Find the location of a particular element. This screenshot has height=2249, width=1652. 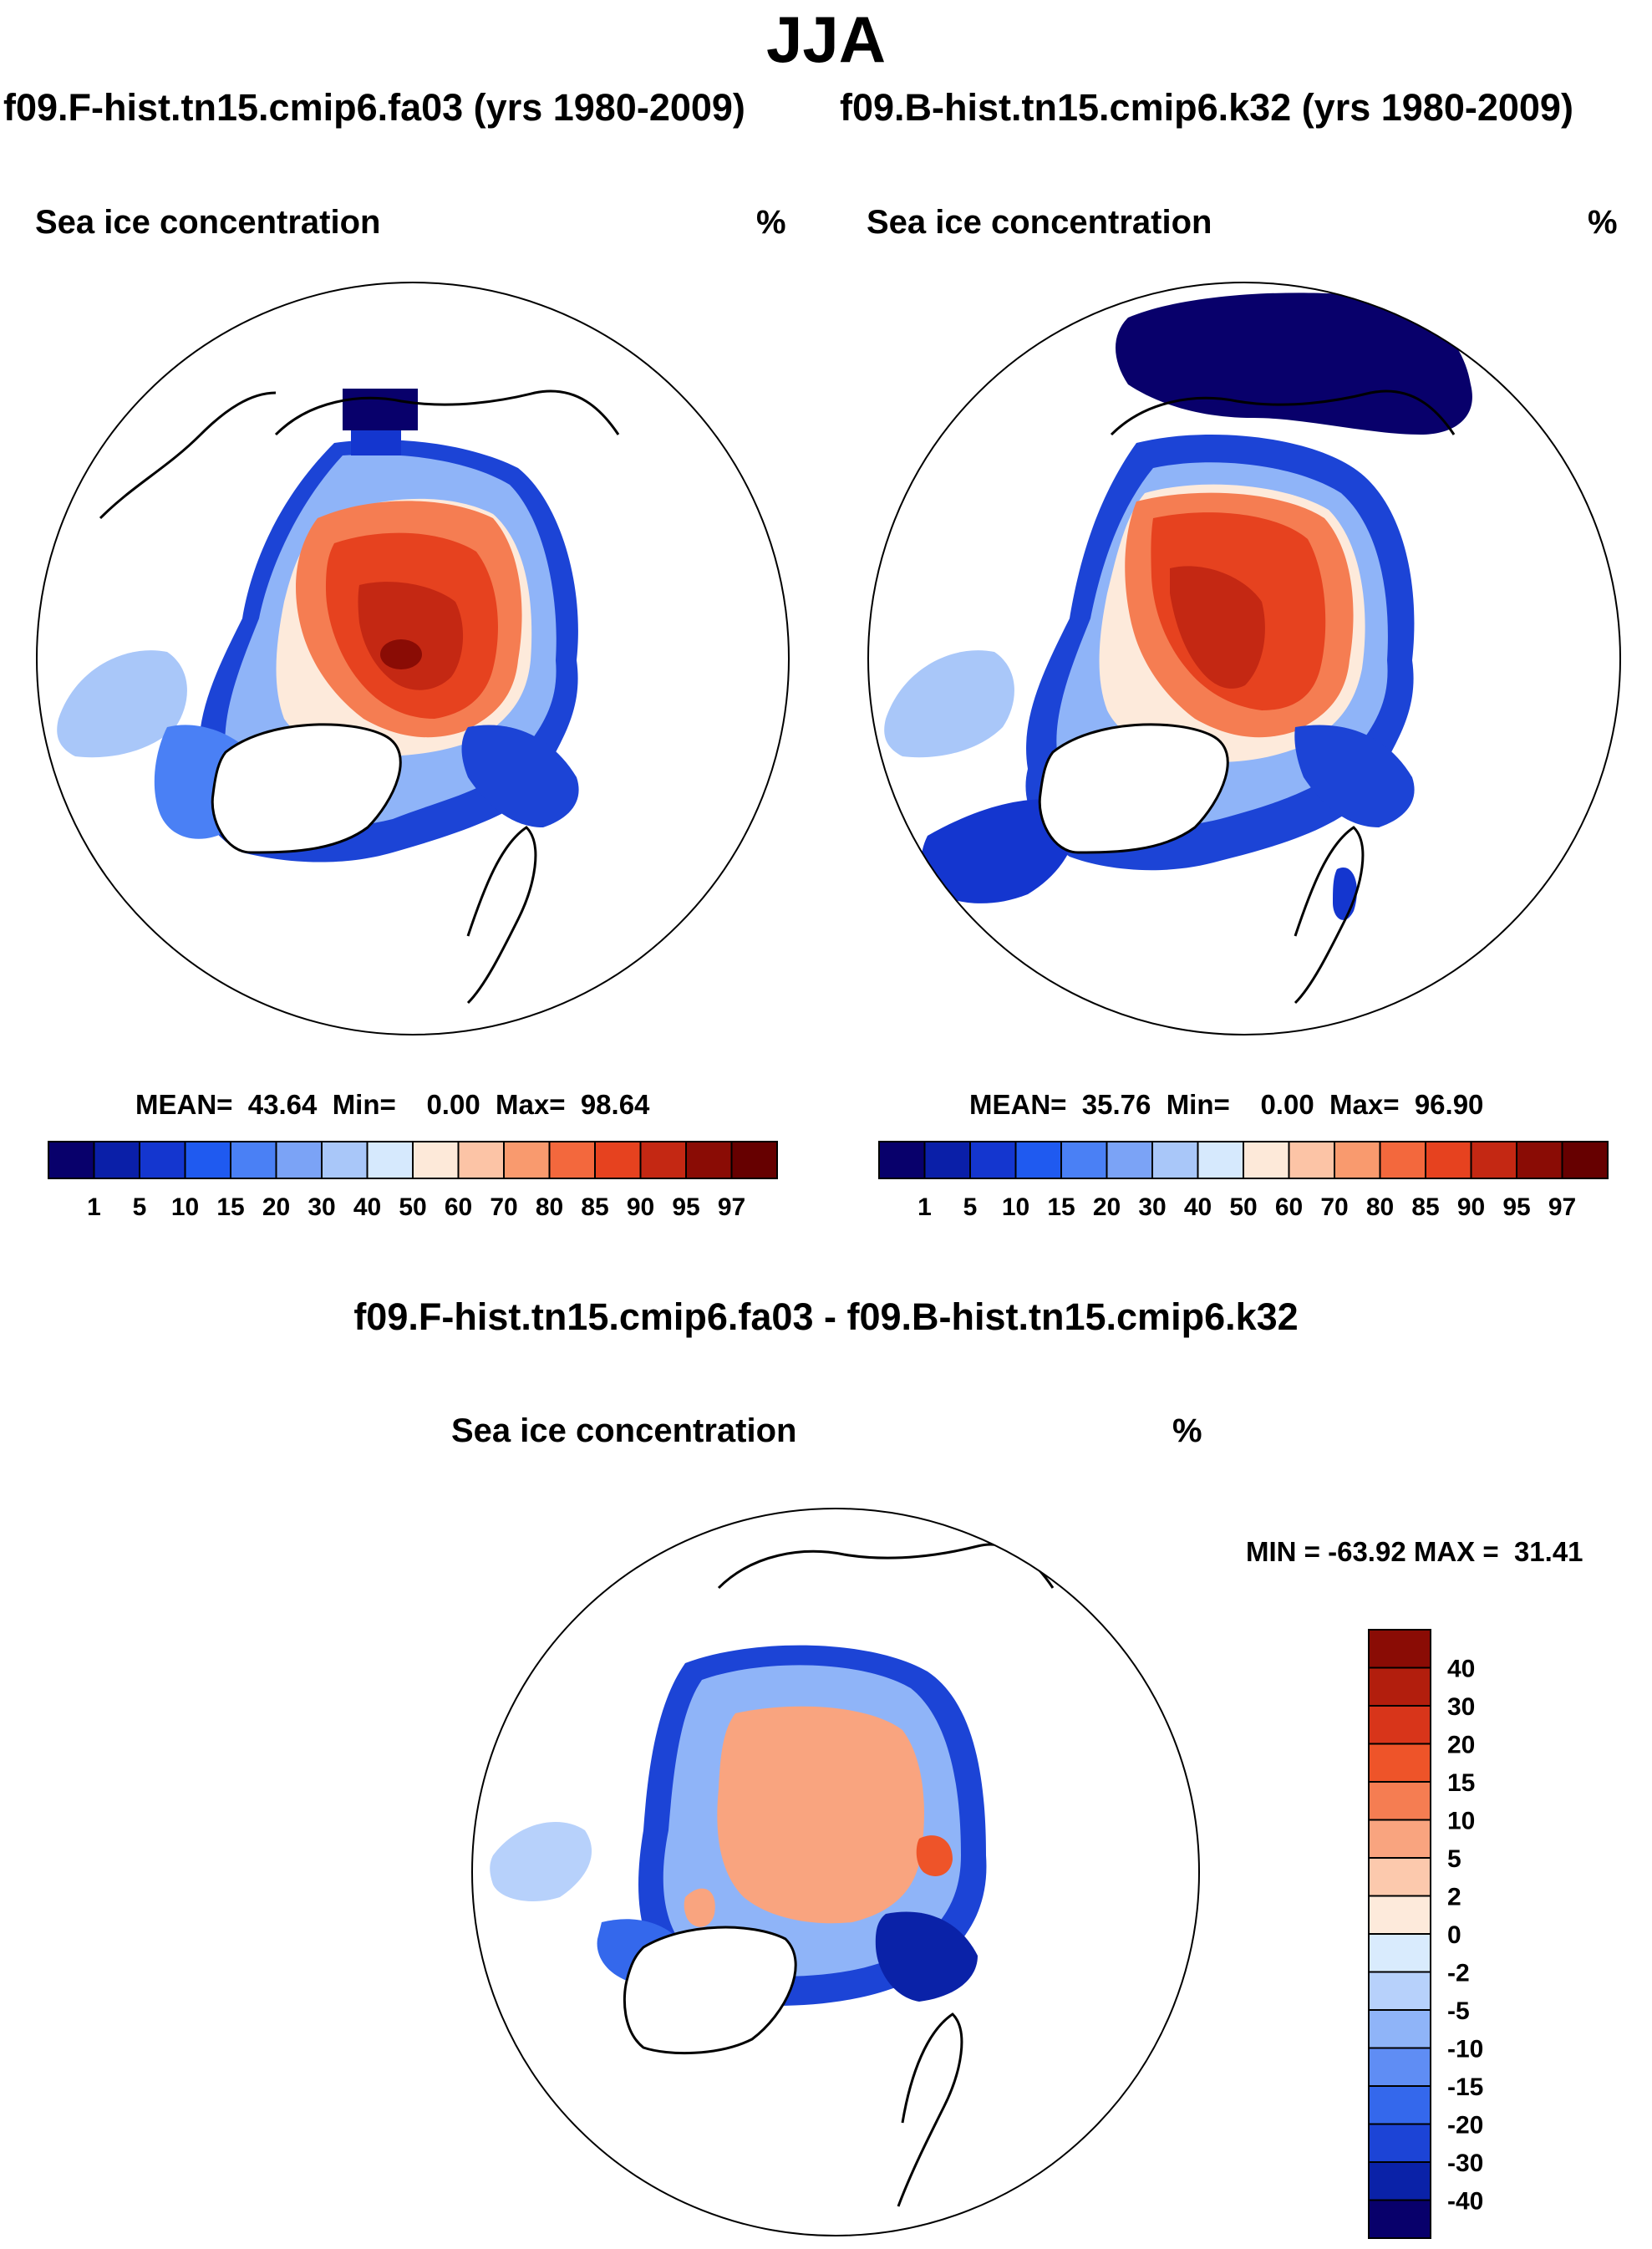

right-colorbar-tick-label: 95 is located at coordinates (1516, 1207).